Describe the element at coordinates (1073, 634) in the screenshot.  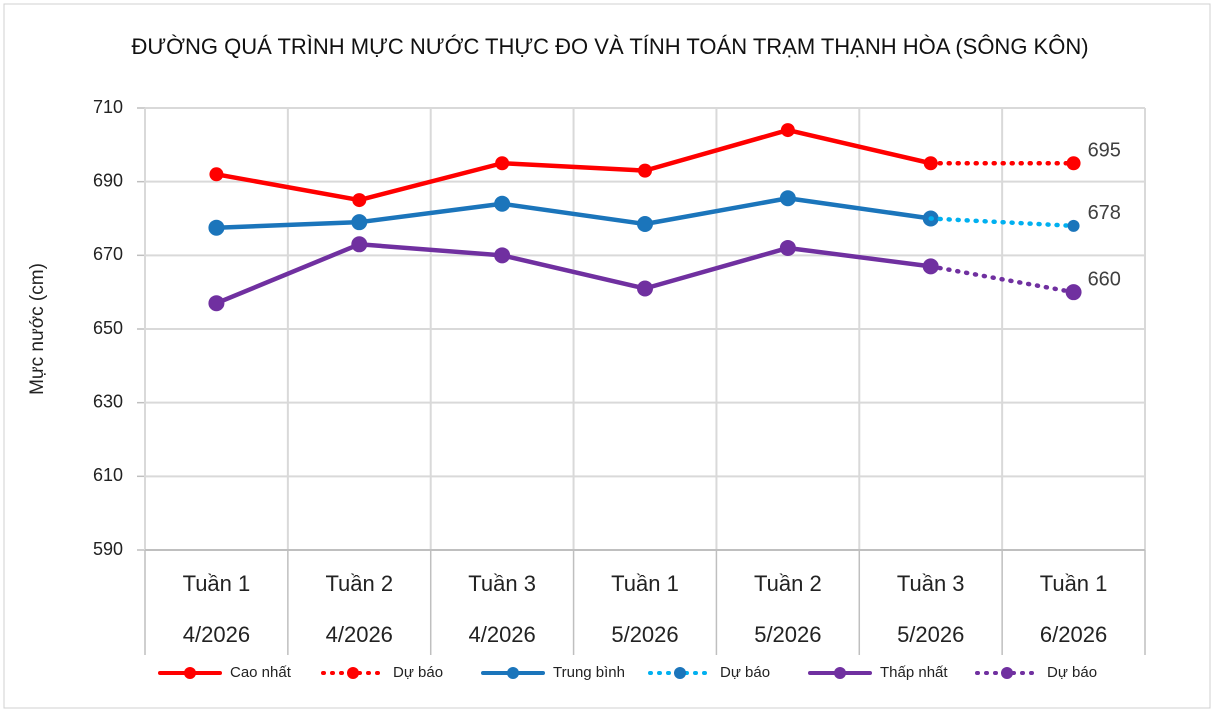
I see `x-tick-label: 6/2026` at that location.